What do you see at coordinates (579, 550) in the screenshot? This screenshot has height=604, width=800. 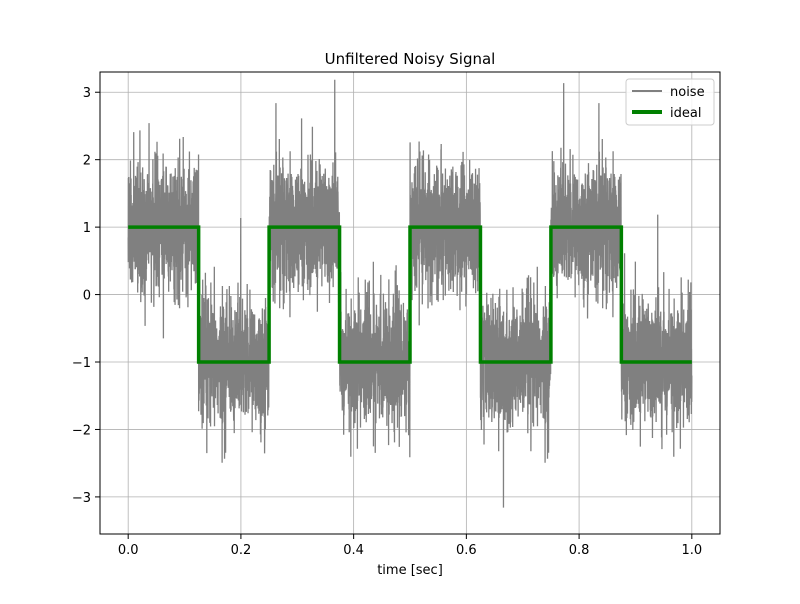 I see `x-tick-label: 0.8` at bounding box center [579, 550].